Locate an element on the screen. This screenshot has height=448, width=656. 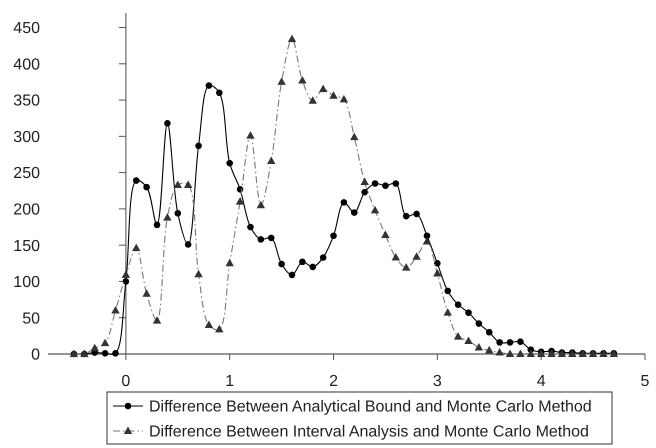
x-tick-label: 2 is located at coordinates (333, 381).